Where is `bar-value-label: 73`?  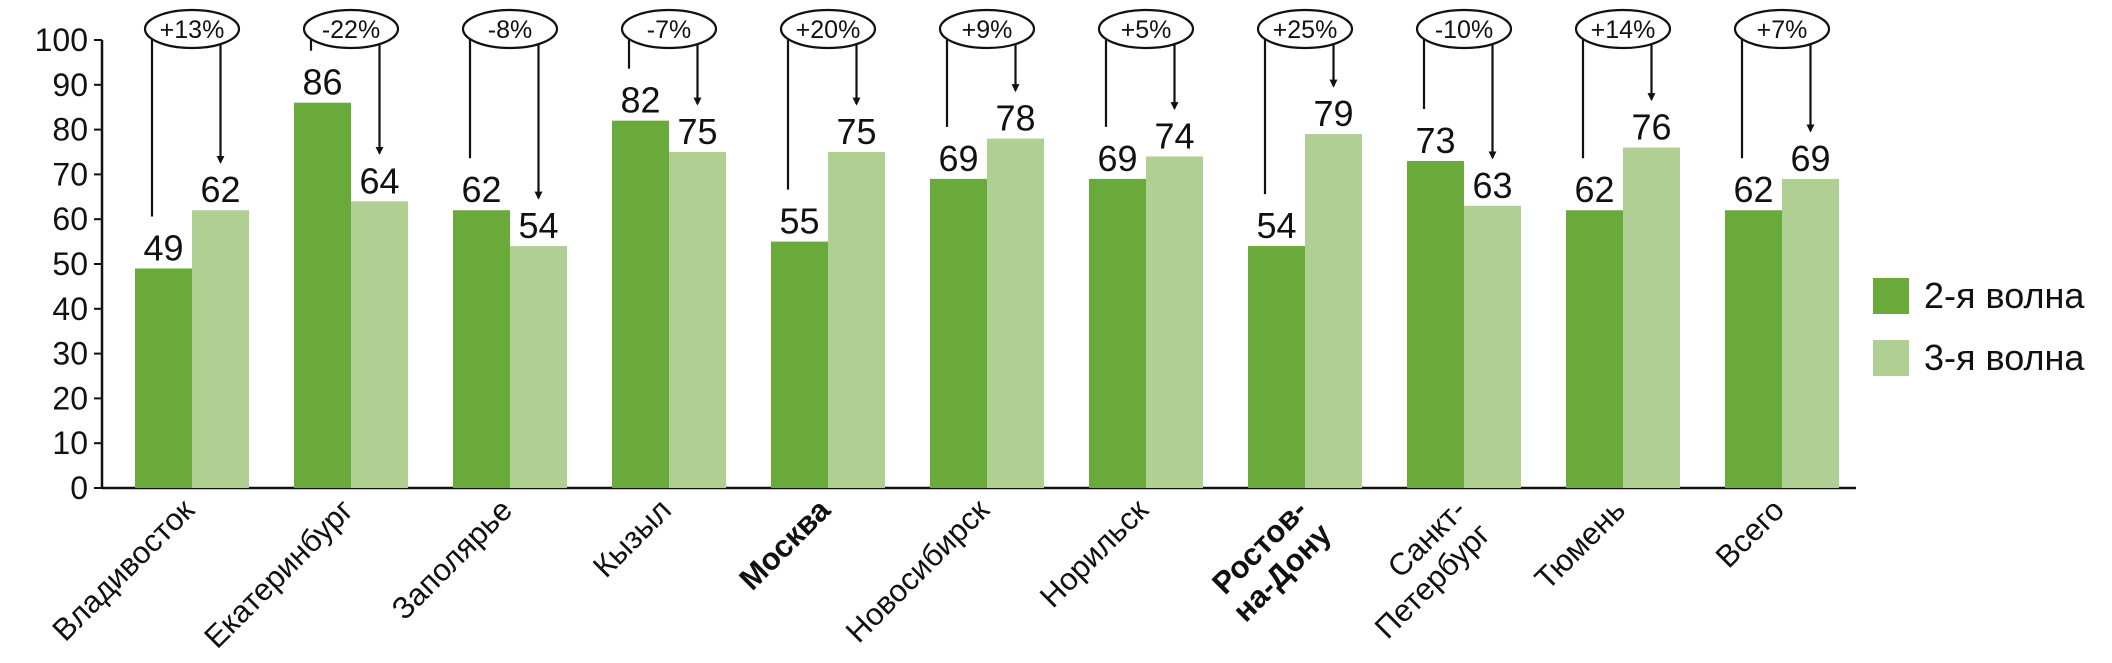 bar-value-label: 73 is located at coordinates (1435, 140).